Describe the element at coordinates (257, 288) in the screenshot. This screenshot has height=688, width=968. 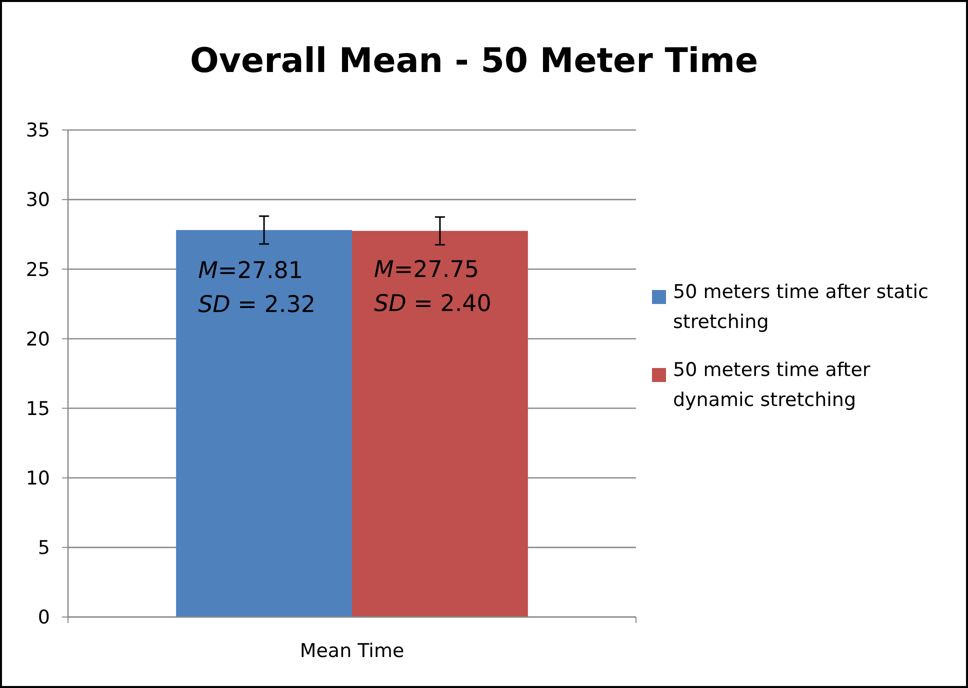
I see `annotation: M=27.81 SD = 2.32` at that location.